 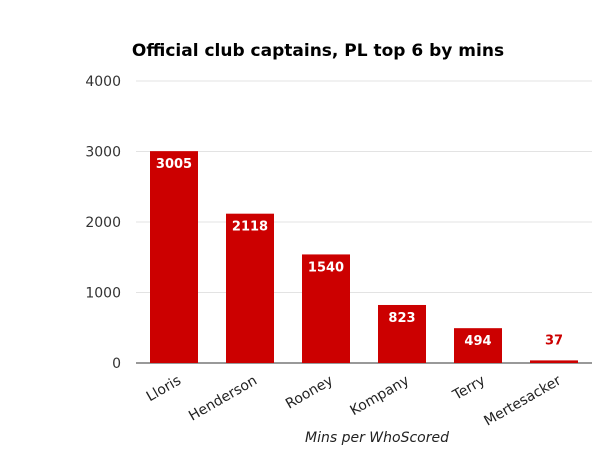 What do you see at coordinates (116, 364) in the screenshot?
I see `y-tick-label: 0` at bounding box center [116, 364].